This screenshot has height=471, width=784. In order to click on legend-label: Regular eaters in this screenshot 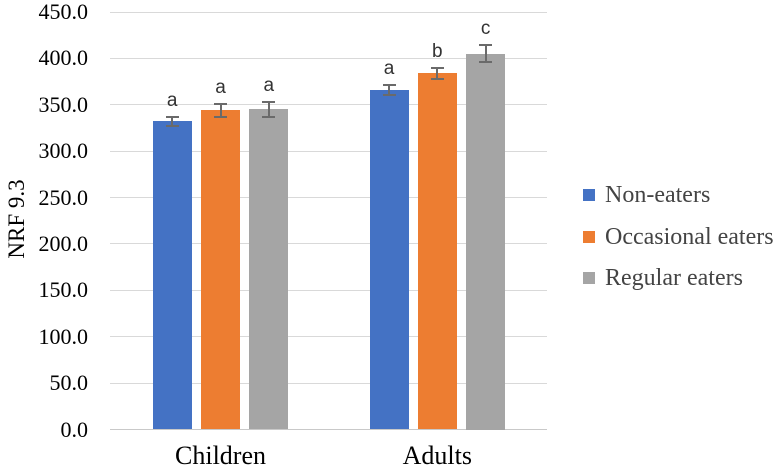, I will do `click(674, 278)`.